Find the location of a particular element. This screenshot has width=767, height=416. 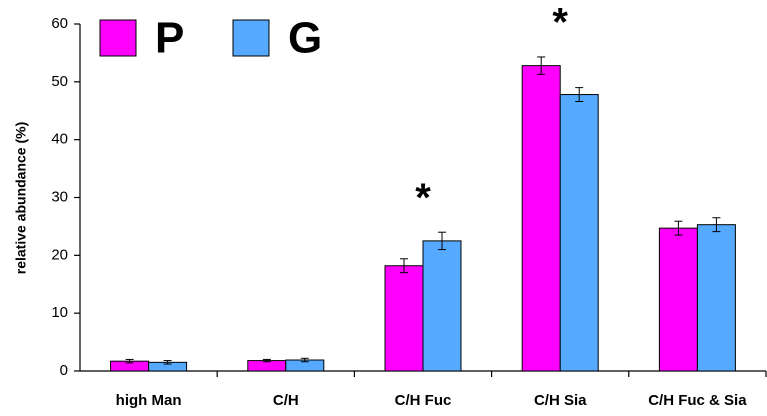

y-tick-label: 40 is located at coordinates (59, 139).